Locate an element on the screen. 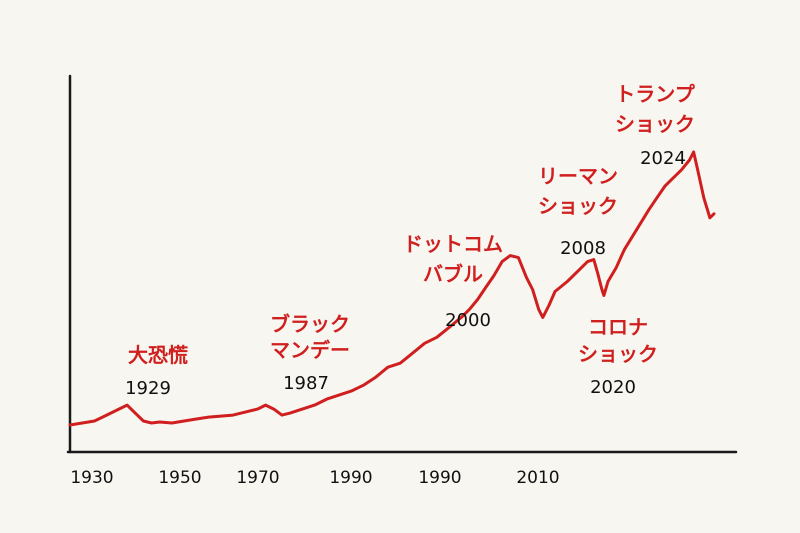 The width and height of the screenshot is (800, 533). event-label: マンデー is located at coordinates (310, 350).